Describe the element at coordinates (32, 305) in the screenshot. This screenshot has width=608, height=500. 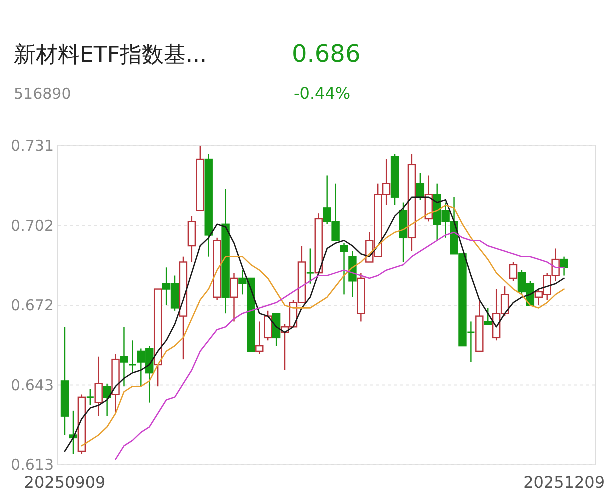
I see `y-tick-label: 0.672` at that location.